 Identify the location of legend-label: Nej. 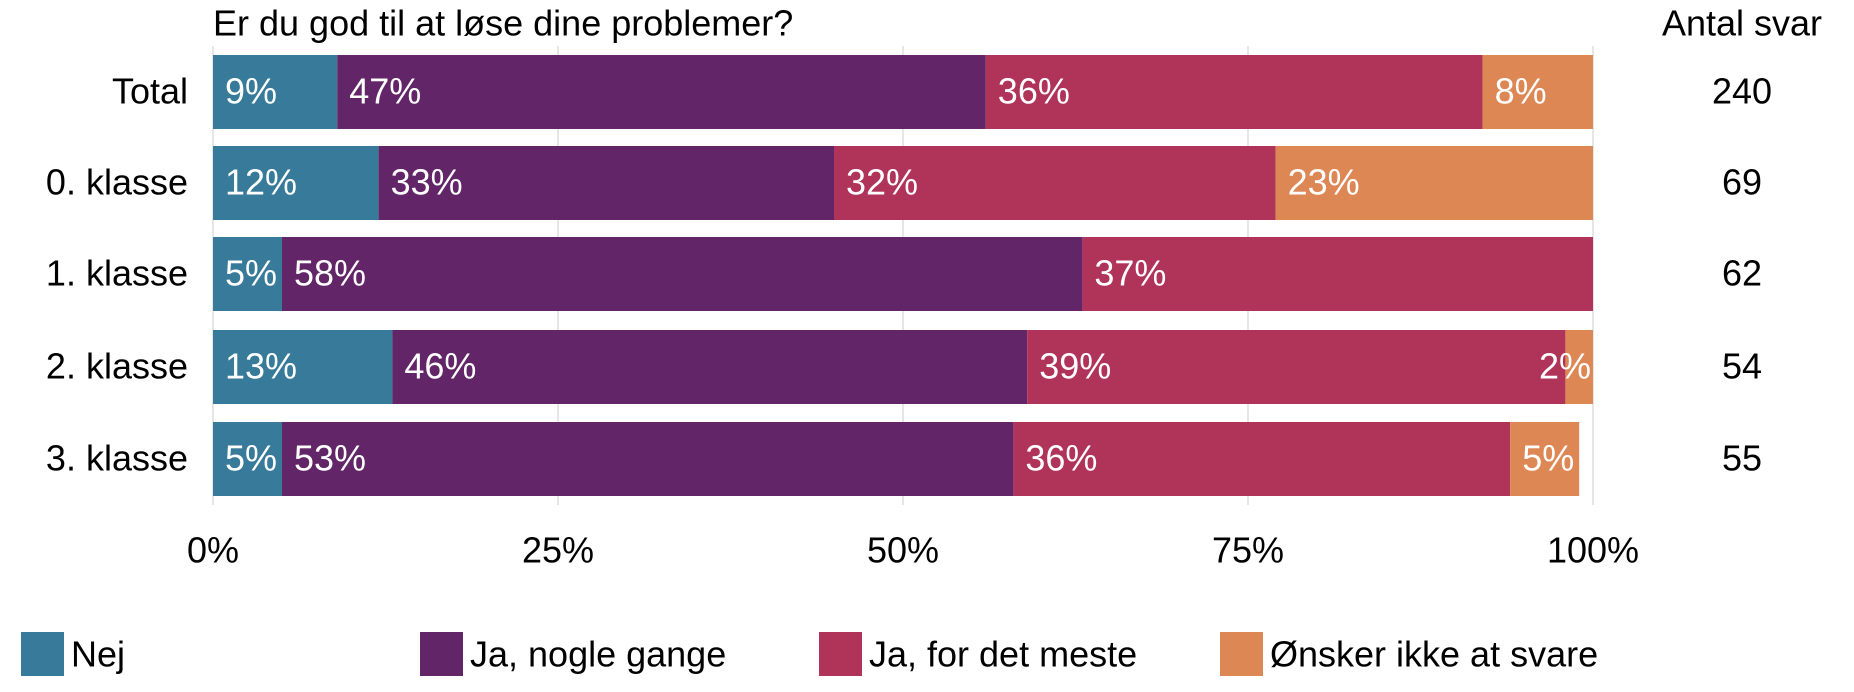
(98, 654).